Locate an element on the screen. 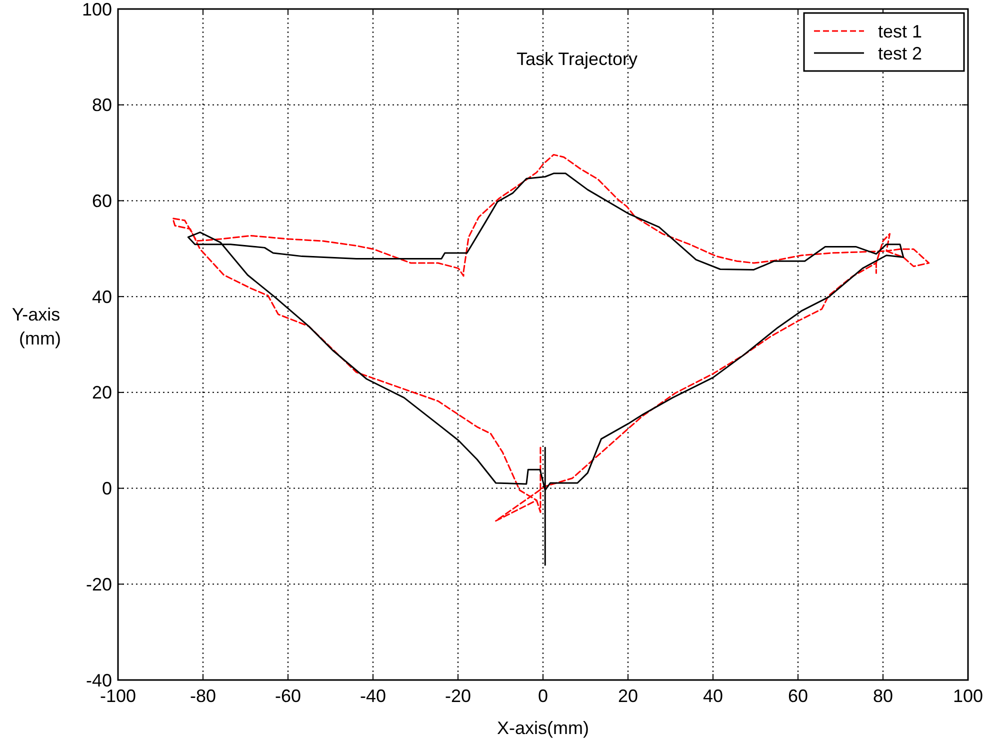  y-tick-label: 40 is located at coordinates (102, 296).